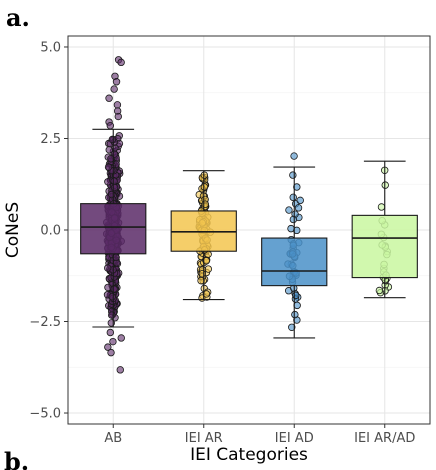  Describe the element at coordinates (113, 229) in the screenshot. I see `box-ab` at that location.